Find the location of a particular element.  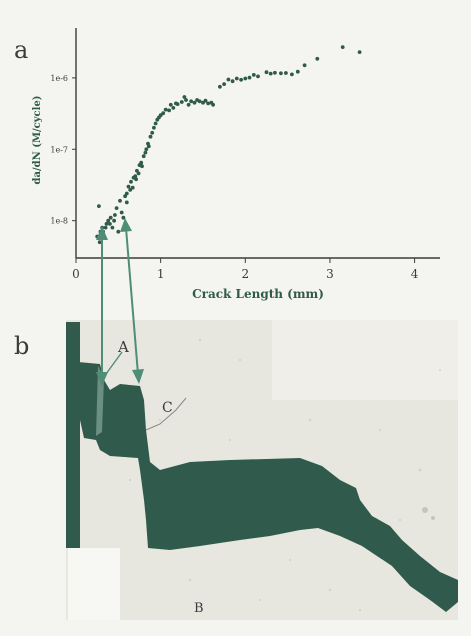

y-tick-label: 1e-8 is located at coordinates (59, 221).